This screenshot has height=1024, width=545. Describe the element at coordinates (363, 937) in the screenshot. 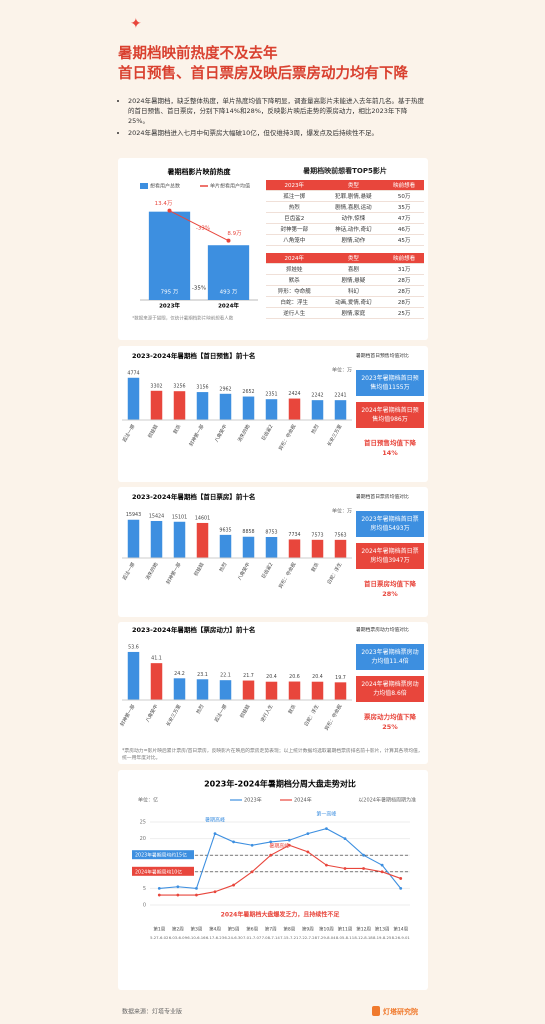

I see `x-tick-sublabel: 8.12-8.18` at that location.